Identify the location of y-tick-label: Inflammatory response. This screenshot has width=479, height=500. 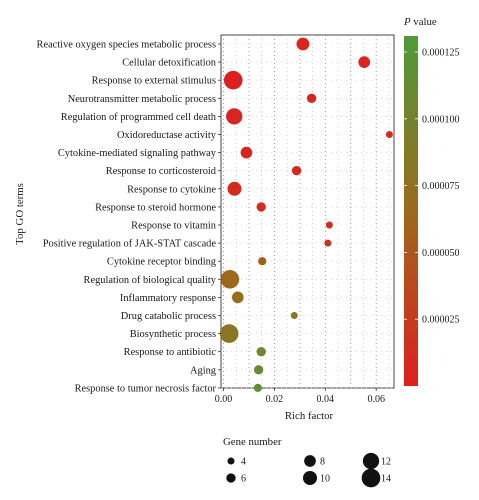
(168, 298).